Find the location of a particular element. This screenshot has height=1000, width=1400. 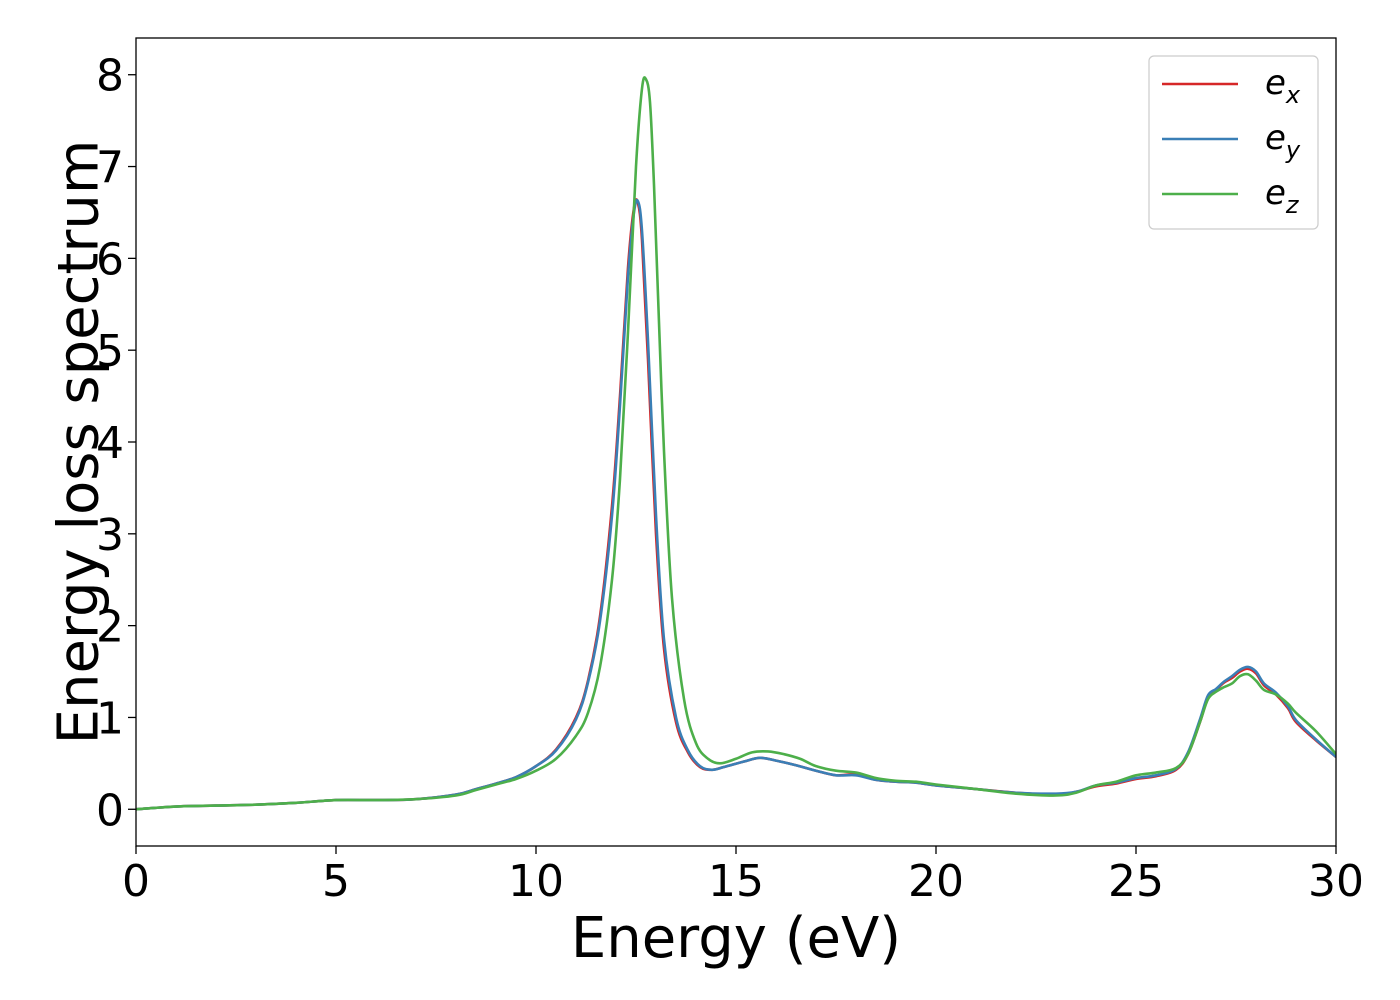

x-axis: 0 5 10 15 20 25 30 is located at coordinates (743, 876).